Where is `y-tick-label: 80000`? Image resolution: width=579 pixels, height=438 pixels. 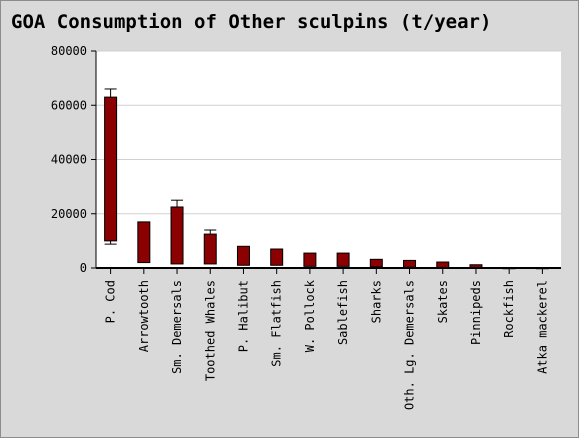
y-tick-label: 80000 is located at coordinates (69, 51).